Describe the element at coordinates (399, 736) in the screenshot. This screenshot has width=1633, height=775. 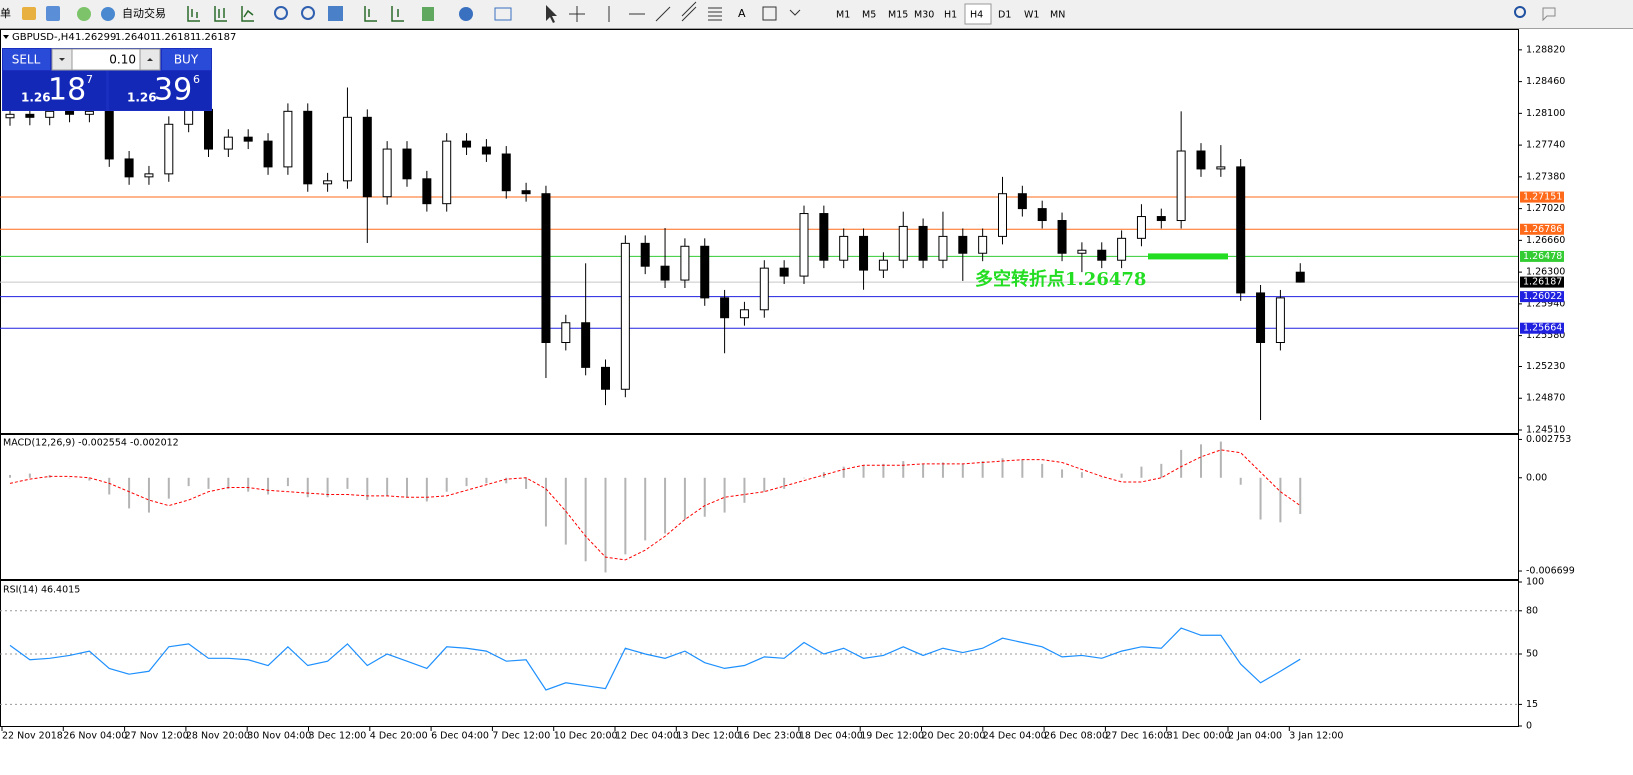
I see `time-label: 4 Dec 20:00` at that location.